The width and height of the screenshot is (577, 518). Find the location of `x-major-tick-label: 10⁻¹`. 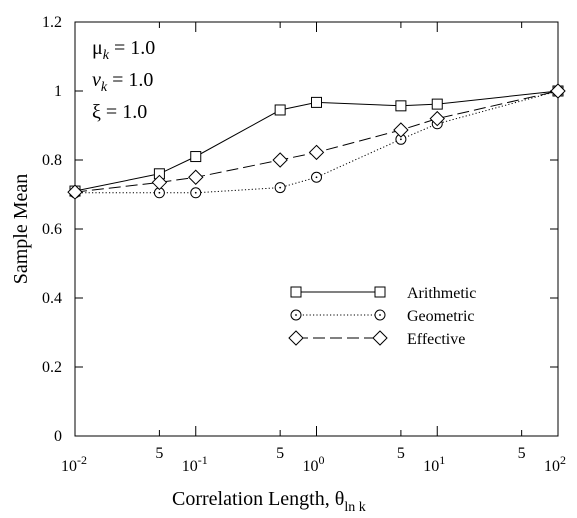

x-major-tick-label: 10⁻¹ is located at coordinates (195, 464).